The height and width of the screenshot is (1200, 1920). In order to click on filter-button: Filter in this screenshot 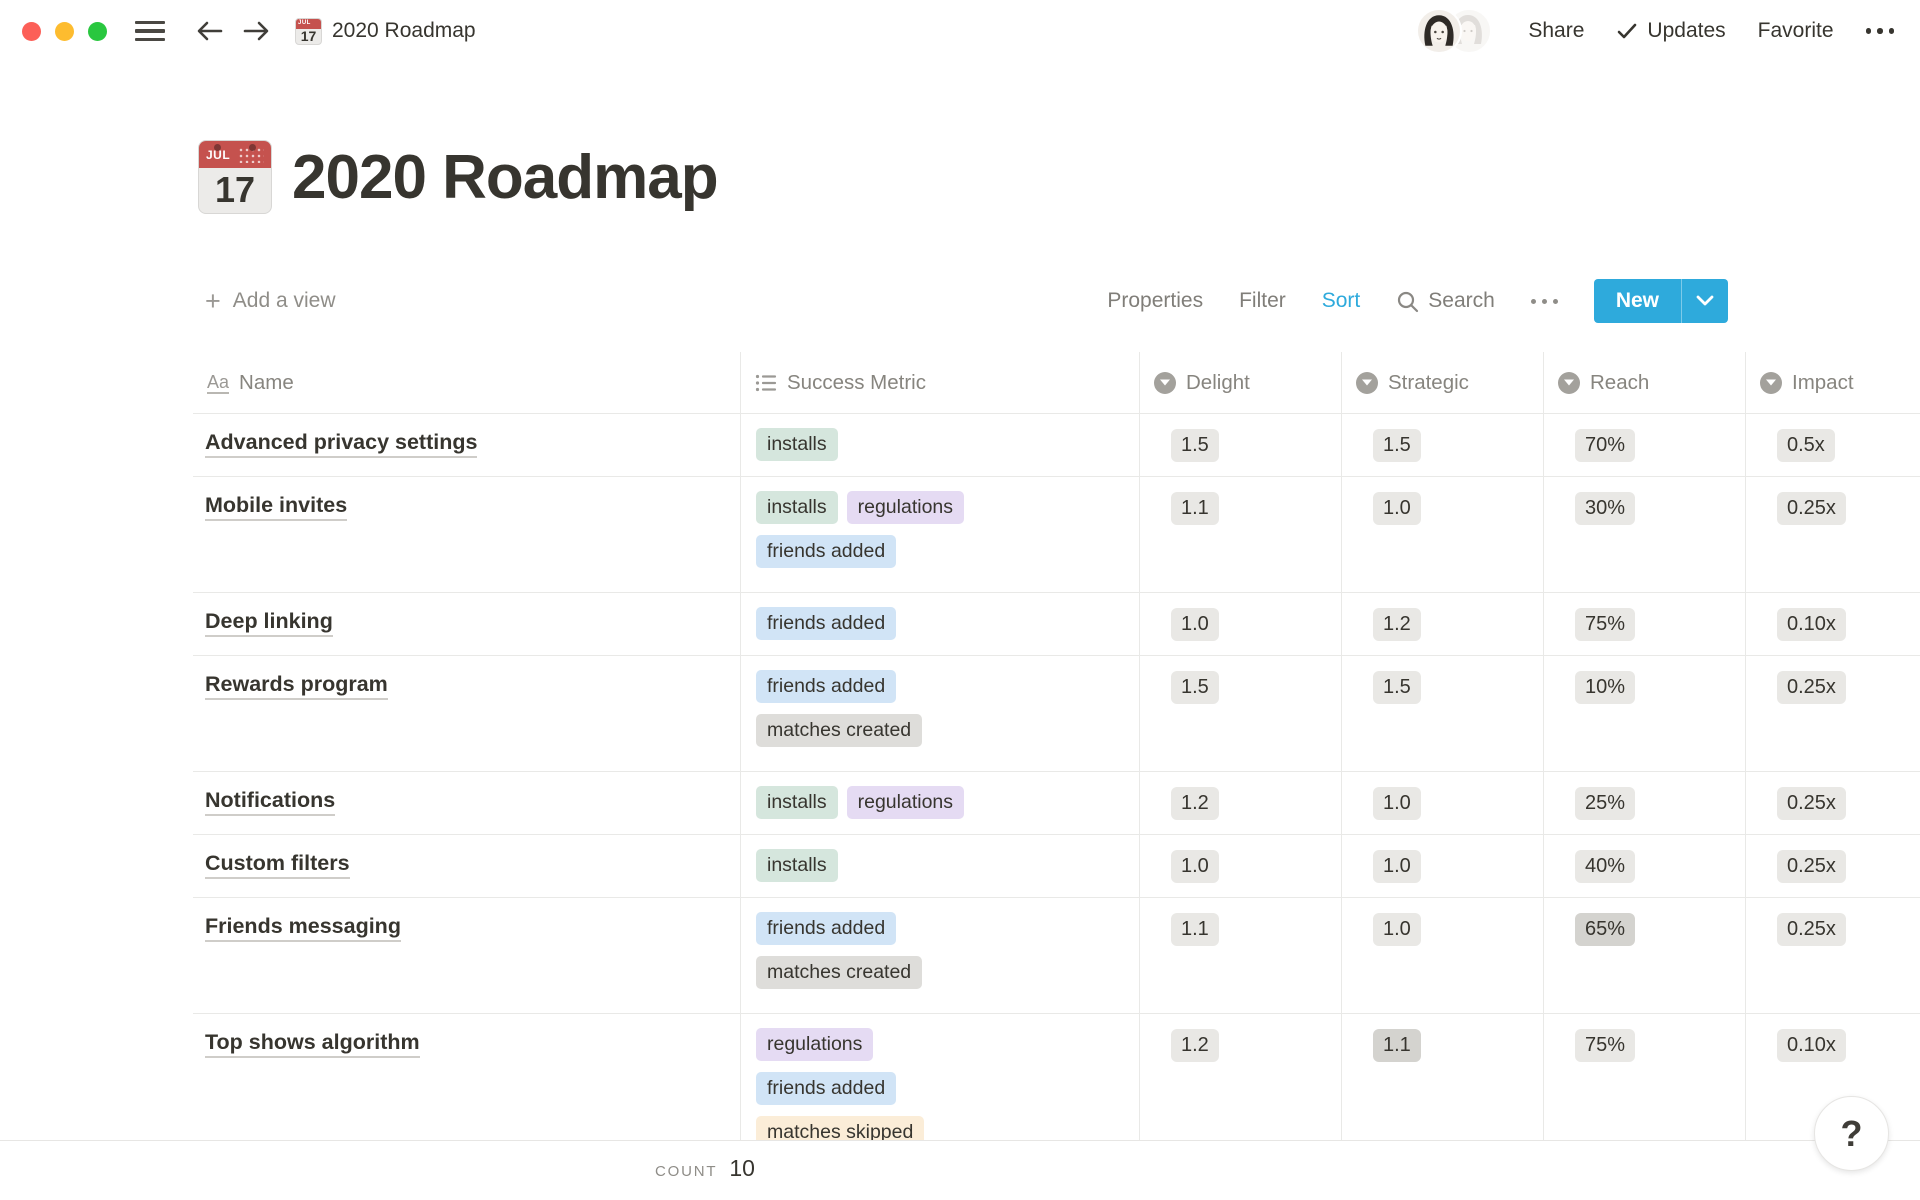, I will do `click(1262, 300)`.